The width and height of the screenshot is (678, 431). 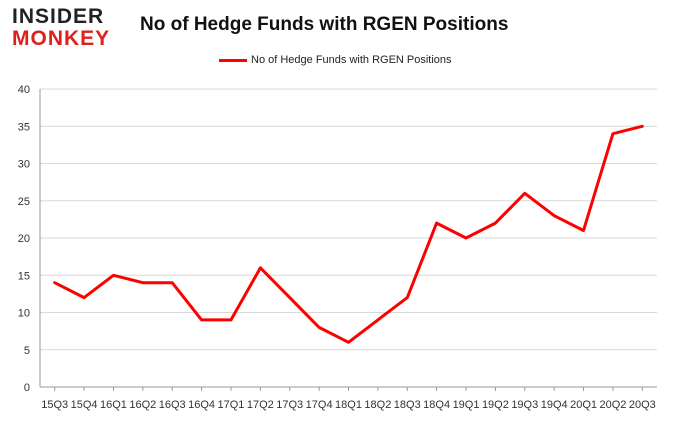 I want to click on x-tick-label: 16Q3, so click(x=172, y=405).